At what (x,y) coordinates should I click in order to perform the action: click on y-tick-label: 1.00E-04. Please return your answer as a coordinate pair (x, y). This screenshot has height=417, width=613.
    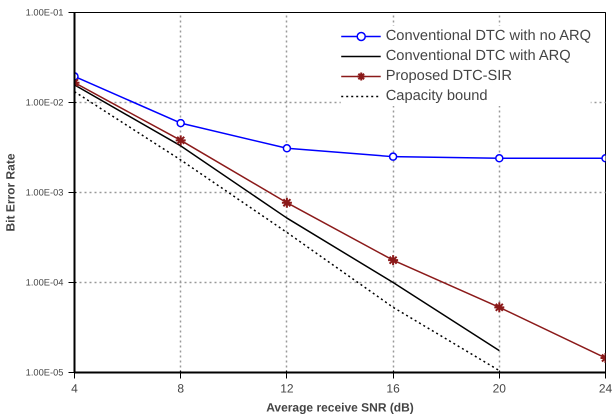
    Looking at the image, I should click on (45, 283).